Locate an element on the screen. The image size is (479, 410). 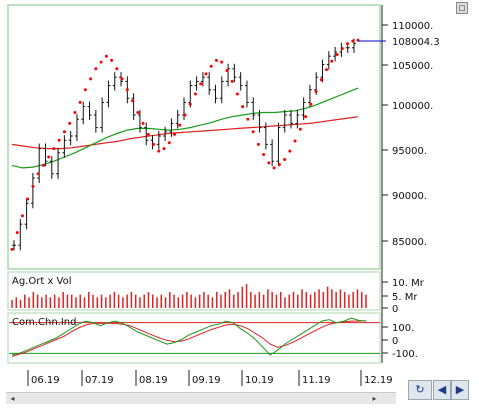
x-tick-1019: 10.19 is located at coordinates (259, 380).